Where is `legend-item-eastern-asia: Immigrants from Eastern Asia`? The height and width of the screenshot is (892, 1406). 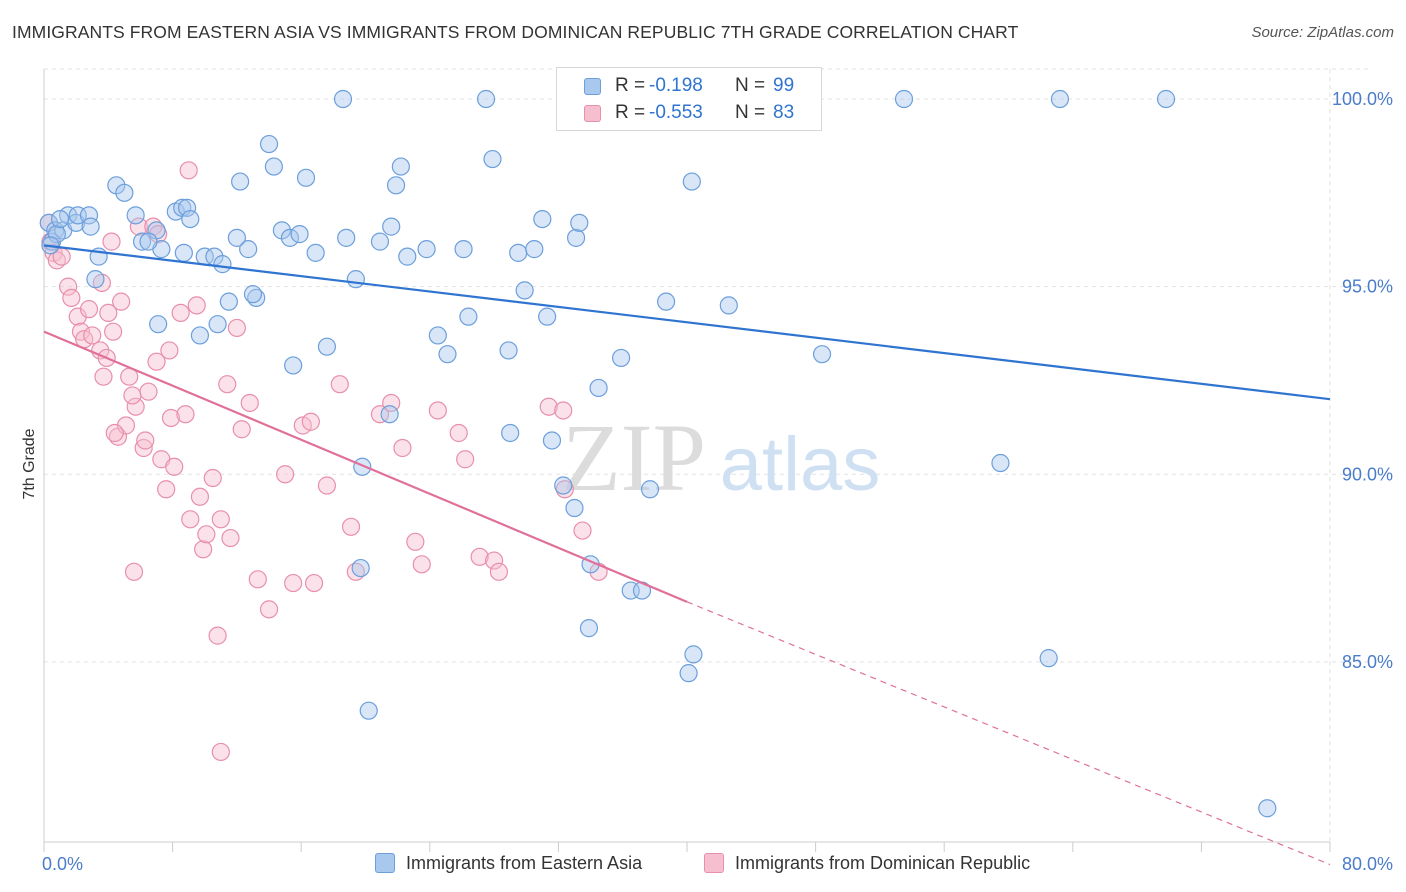 legend-item-eastern-asia: Immigrants from Eastern Asia is located at coordinates (535, 864).